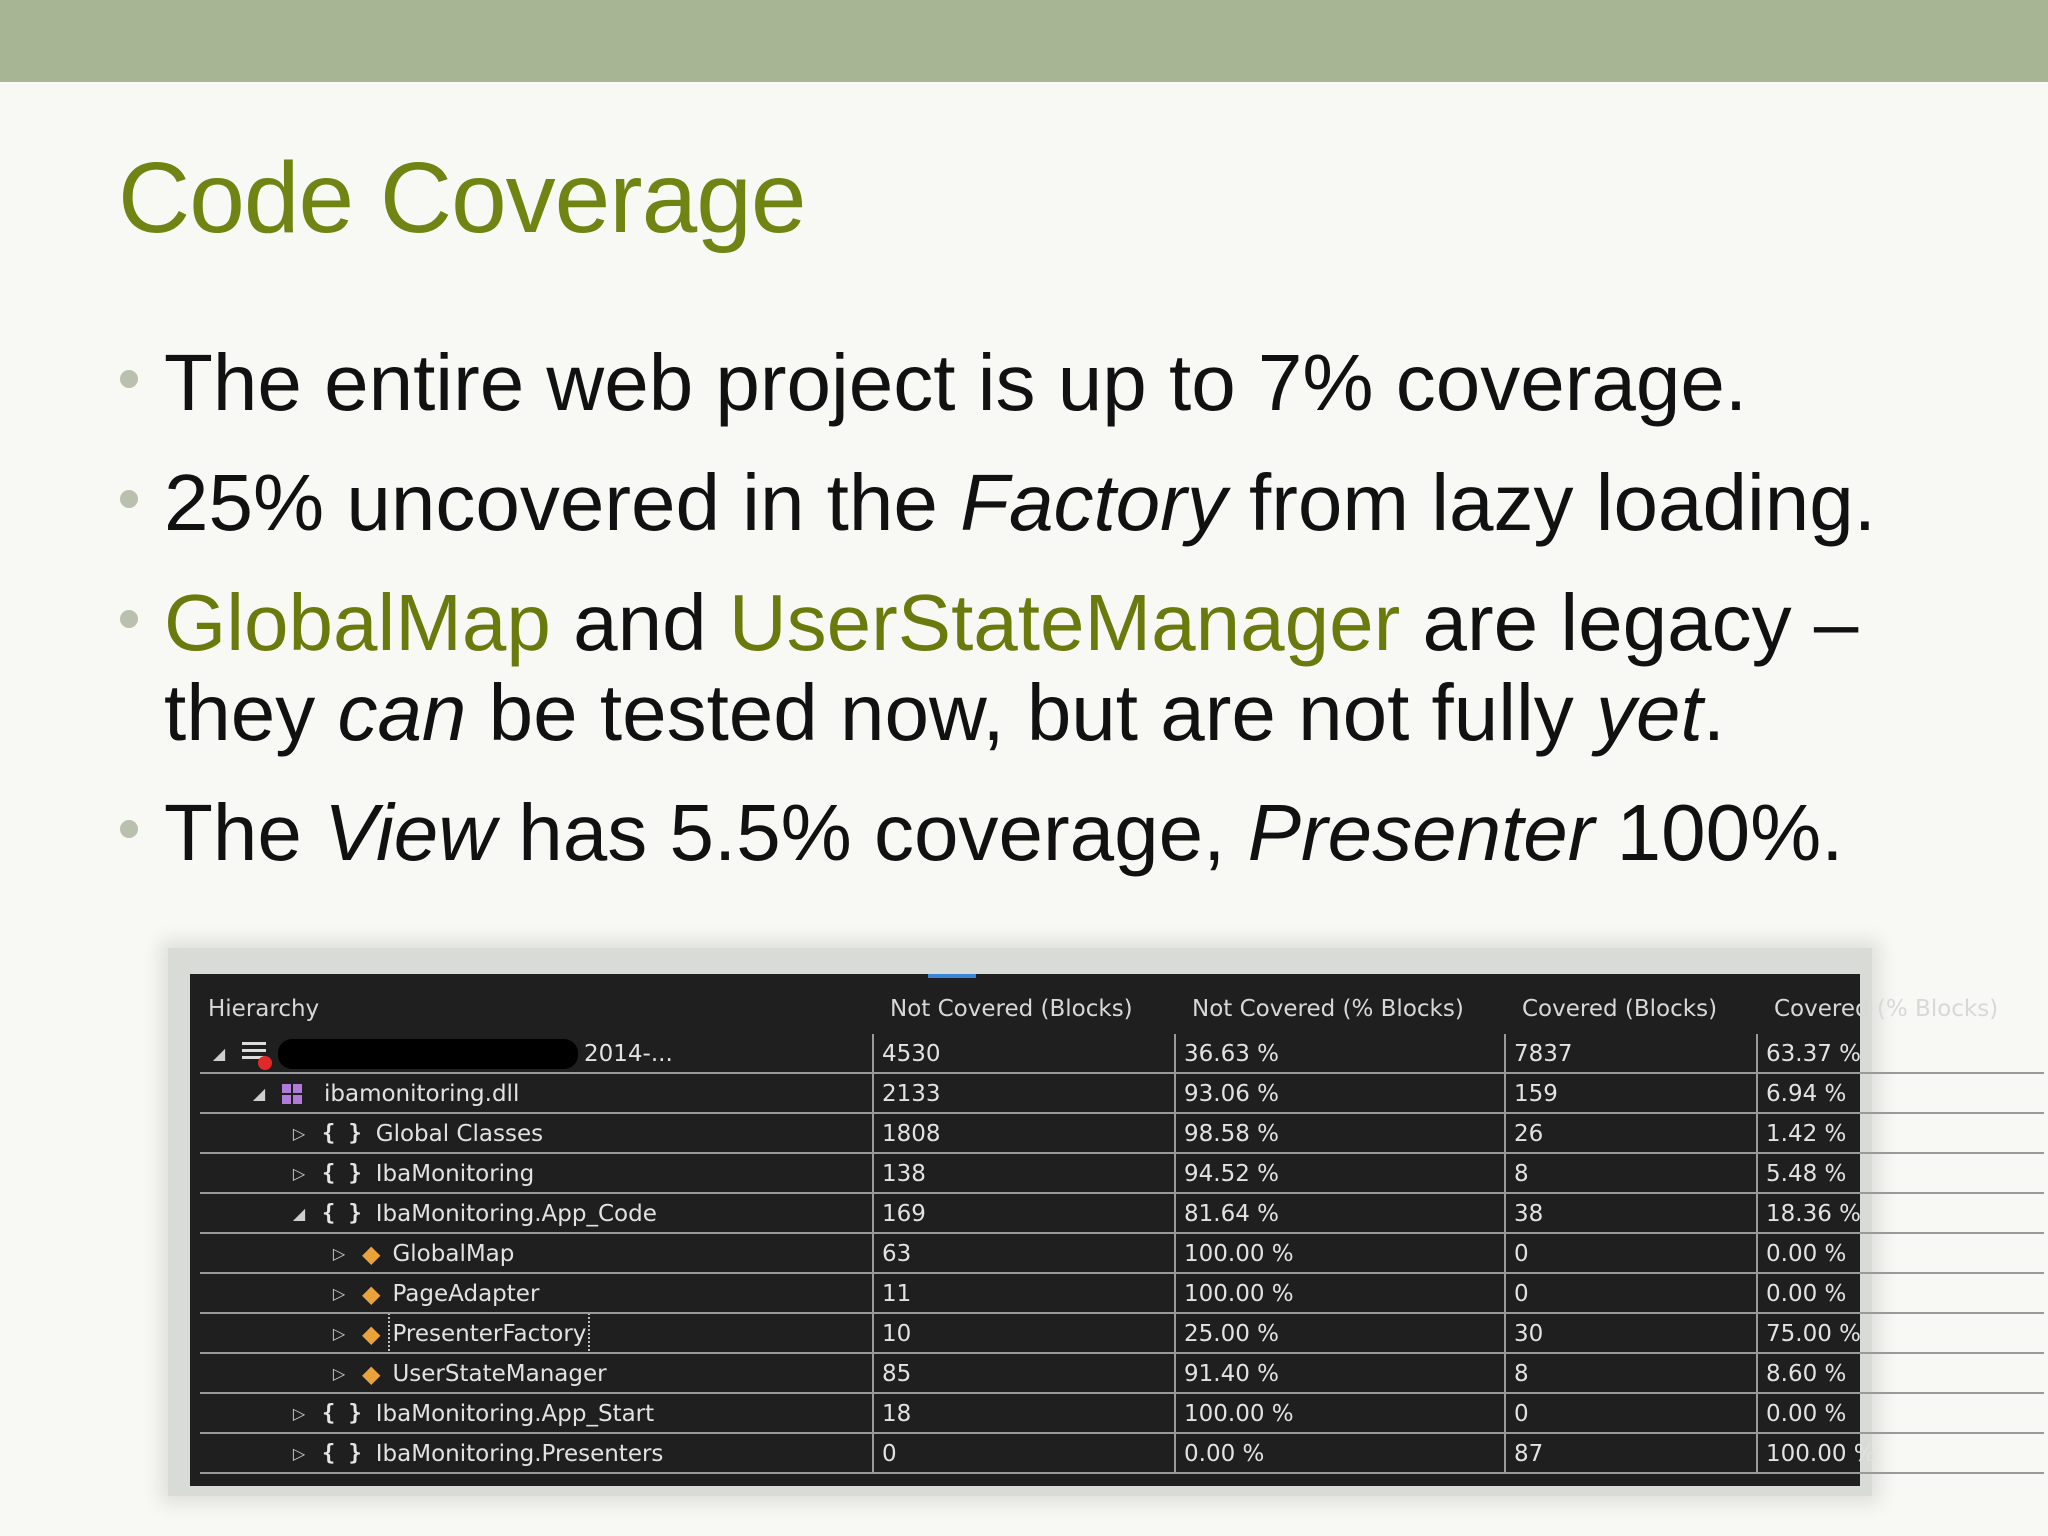 The height and width of the screenshot is (1536, 2048). I want to click on covered-pct-cell: 5.48 %, so click(1900, 1174).